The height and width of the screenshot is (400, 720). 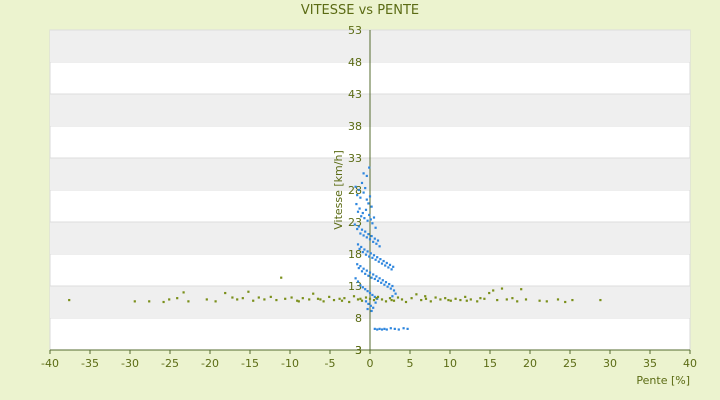 What do you see at coordinates (355, 62) in the screenshot?
I see `y-tick-label: 48` at bounding box center [355, 62].